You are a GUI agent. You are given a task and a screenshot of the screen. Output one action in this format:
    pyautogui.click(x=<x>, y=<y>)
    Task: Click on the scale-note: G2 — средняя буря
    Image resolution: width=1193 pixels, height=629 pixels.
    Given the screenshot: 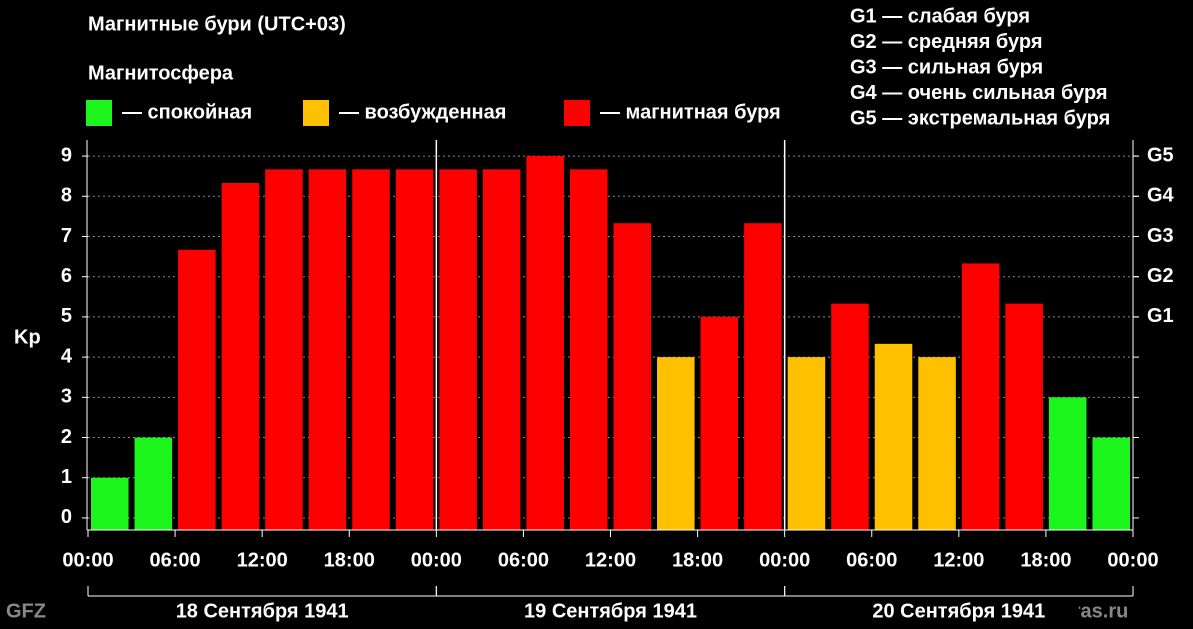 What is the action you would take?
    pyautogui.click(x=946, y=42)
    